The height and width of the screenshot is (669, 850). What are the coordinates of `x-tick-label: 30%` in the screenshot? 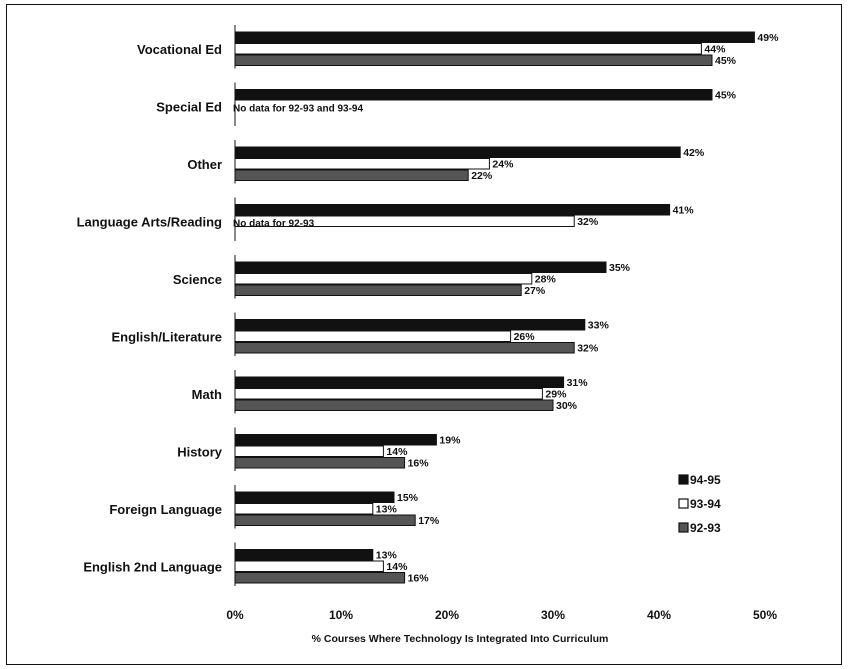 It's located at (553, 615).